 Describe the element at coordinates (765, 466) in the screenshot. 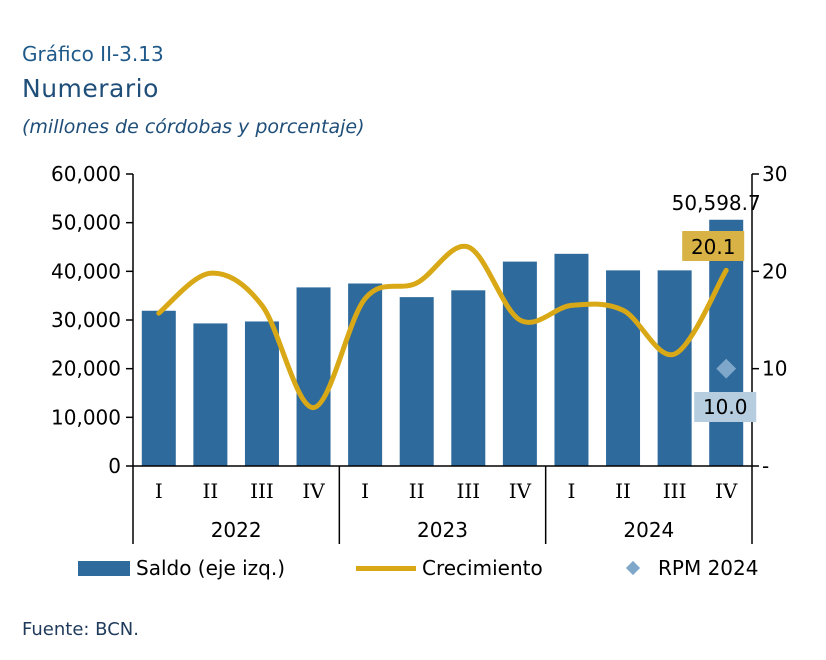

I see `right-tick-label-3: -` at that location.